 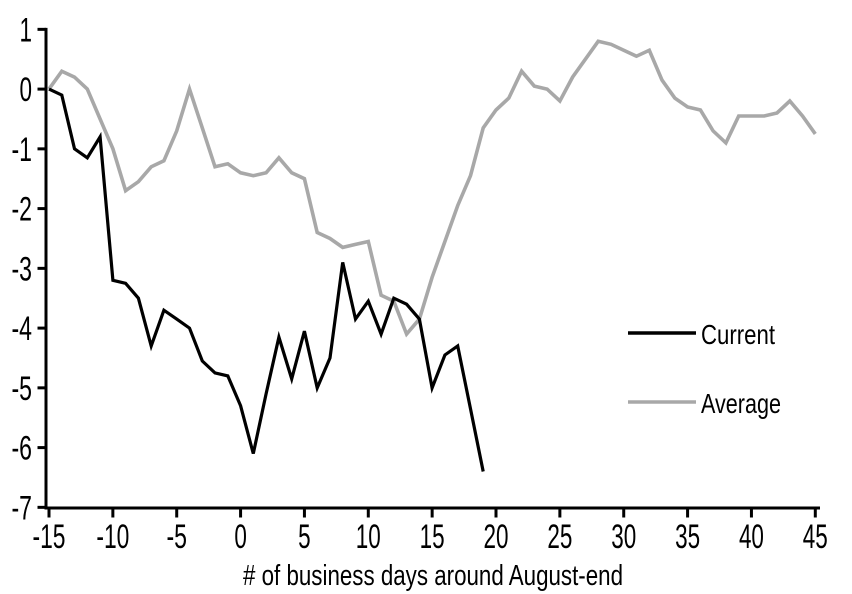 What do you see at coordinates (751, 537) in the screenshot?
I see `x-tick-label: 40` at bounding box center [751, 537].